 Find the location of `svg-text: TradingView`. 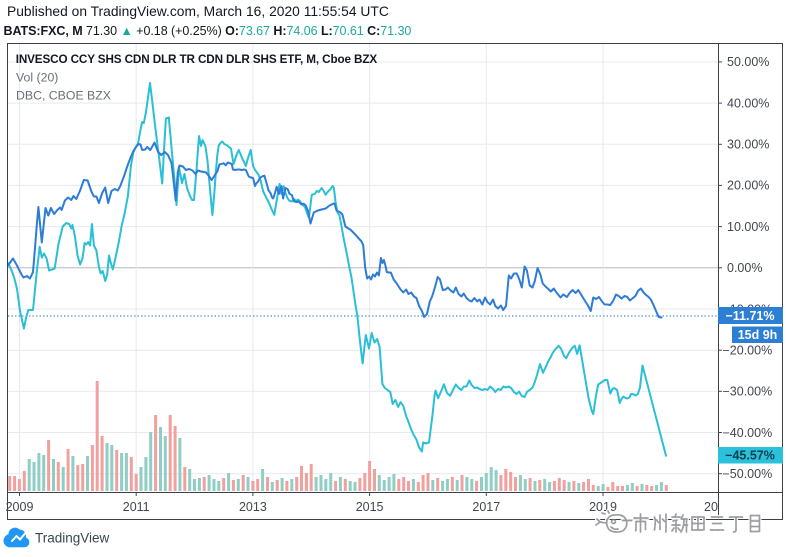

svg-text: TradingView is located at coordinates (72, 538).